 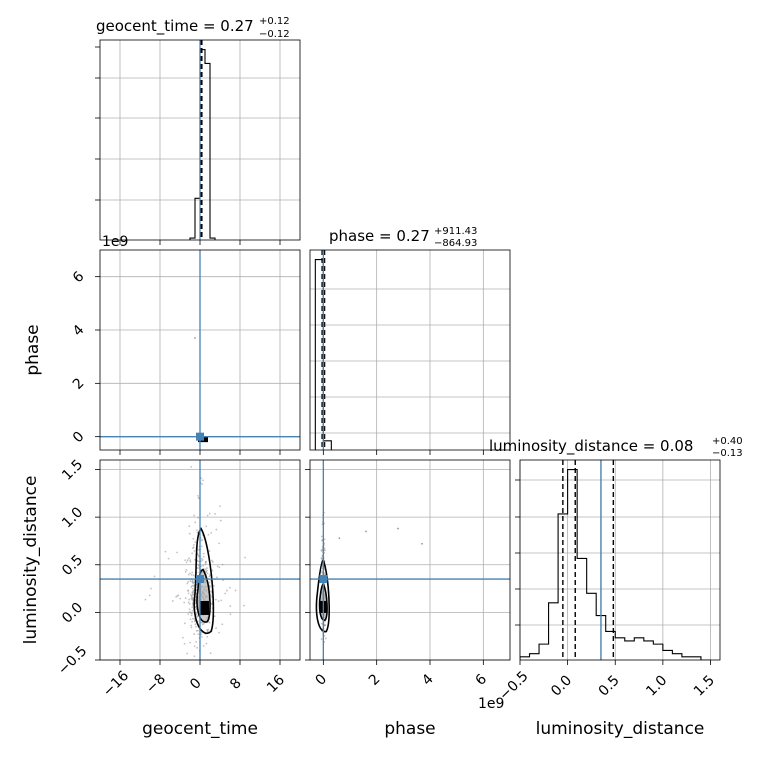 What do you see at coordinates (200, 729) in the screenshot?
I see `xlabel-geocent-time: geocent_time` at bounding box center [200, 729].